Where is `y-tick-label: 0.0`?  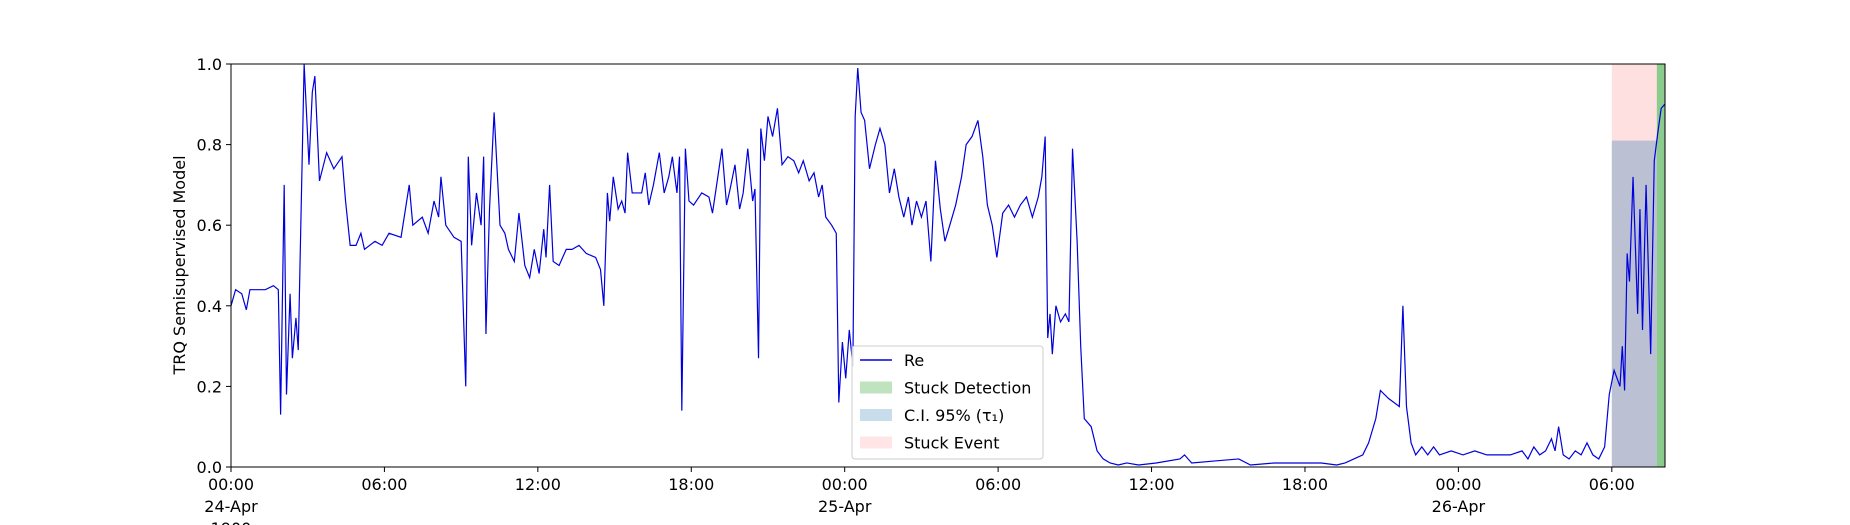
y-tick-label: 0.0 is located at coordinates (209, 467).